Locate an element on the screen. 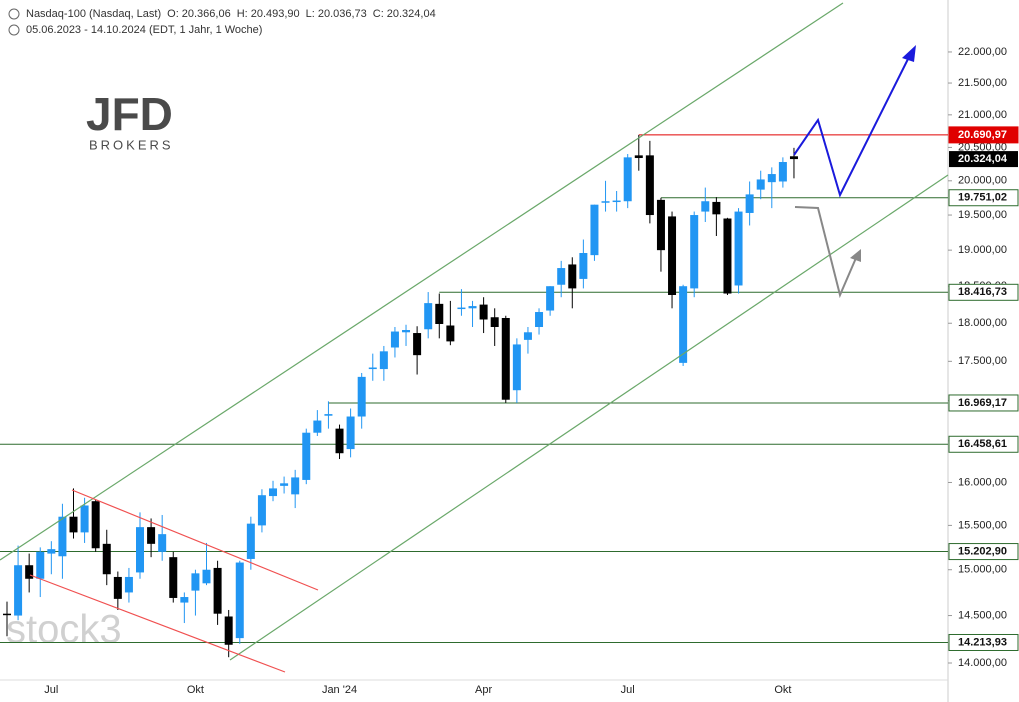  price-label: 20.324,04 is located at coordinates (983, 159).